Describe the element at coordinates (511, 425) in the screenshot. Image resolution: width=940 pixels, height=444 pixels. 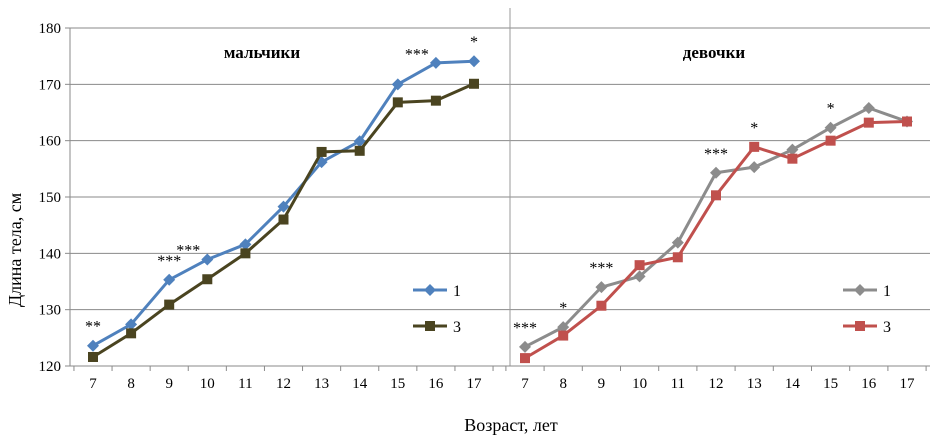
I see `x-axis-label: Возраст, лет` at that location.